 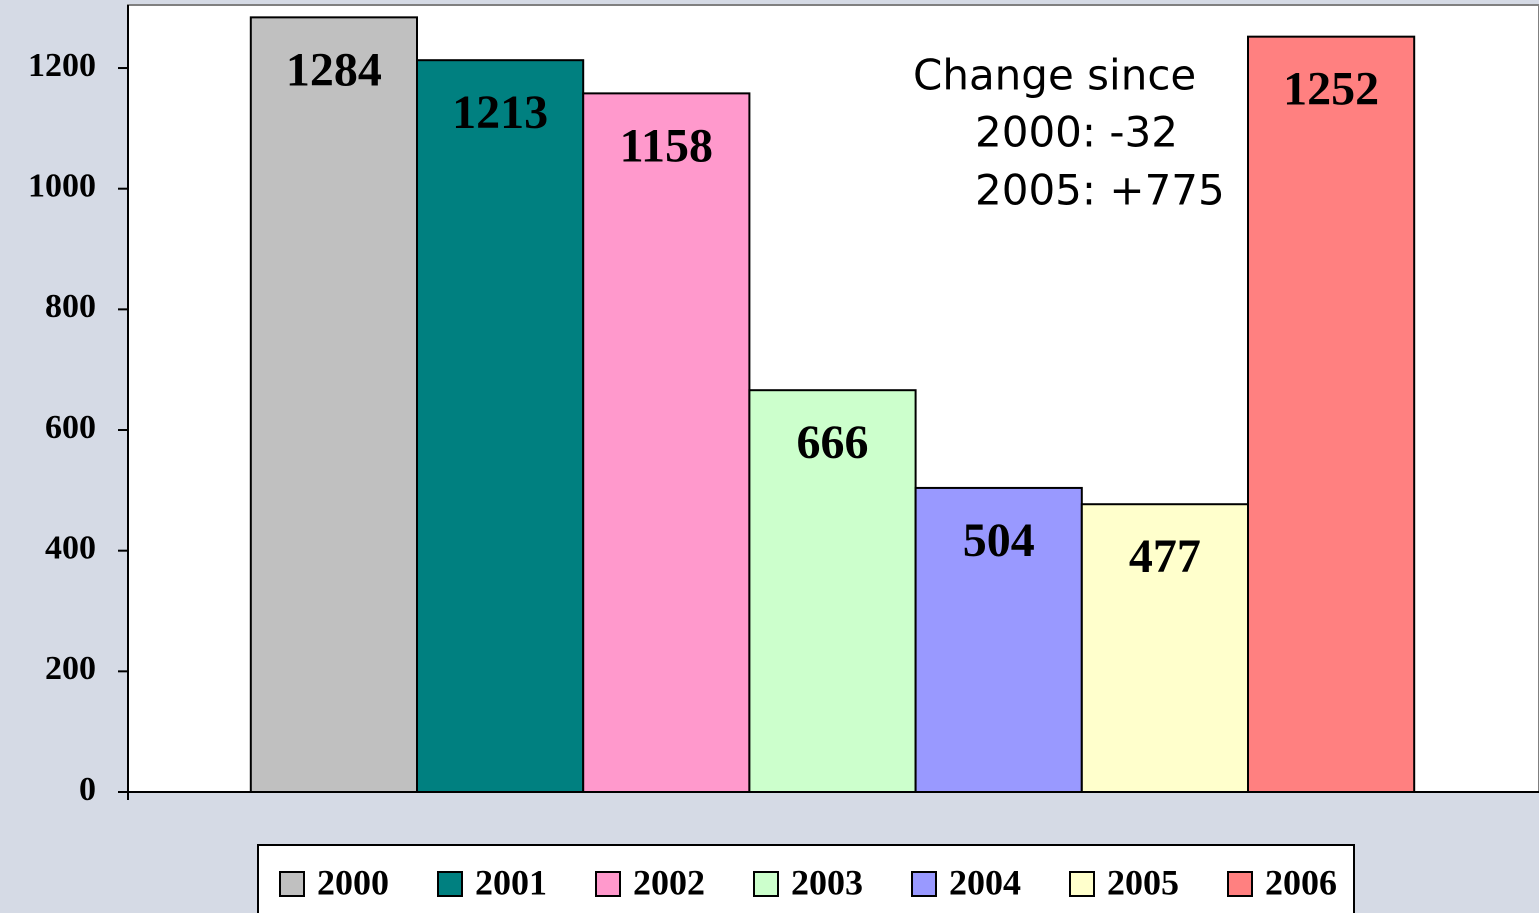 What do you see at coordinates (353, 882) in the screenshot?
I see `legend-label: 2000` at bounding box center [353, 882].